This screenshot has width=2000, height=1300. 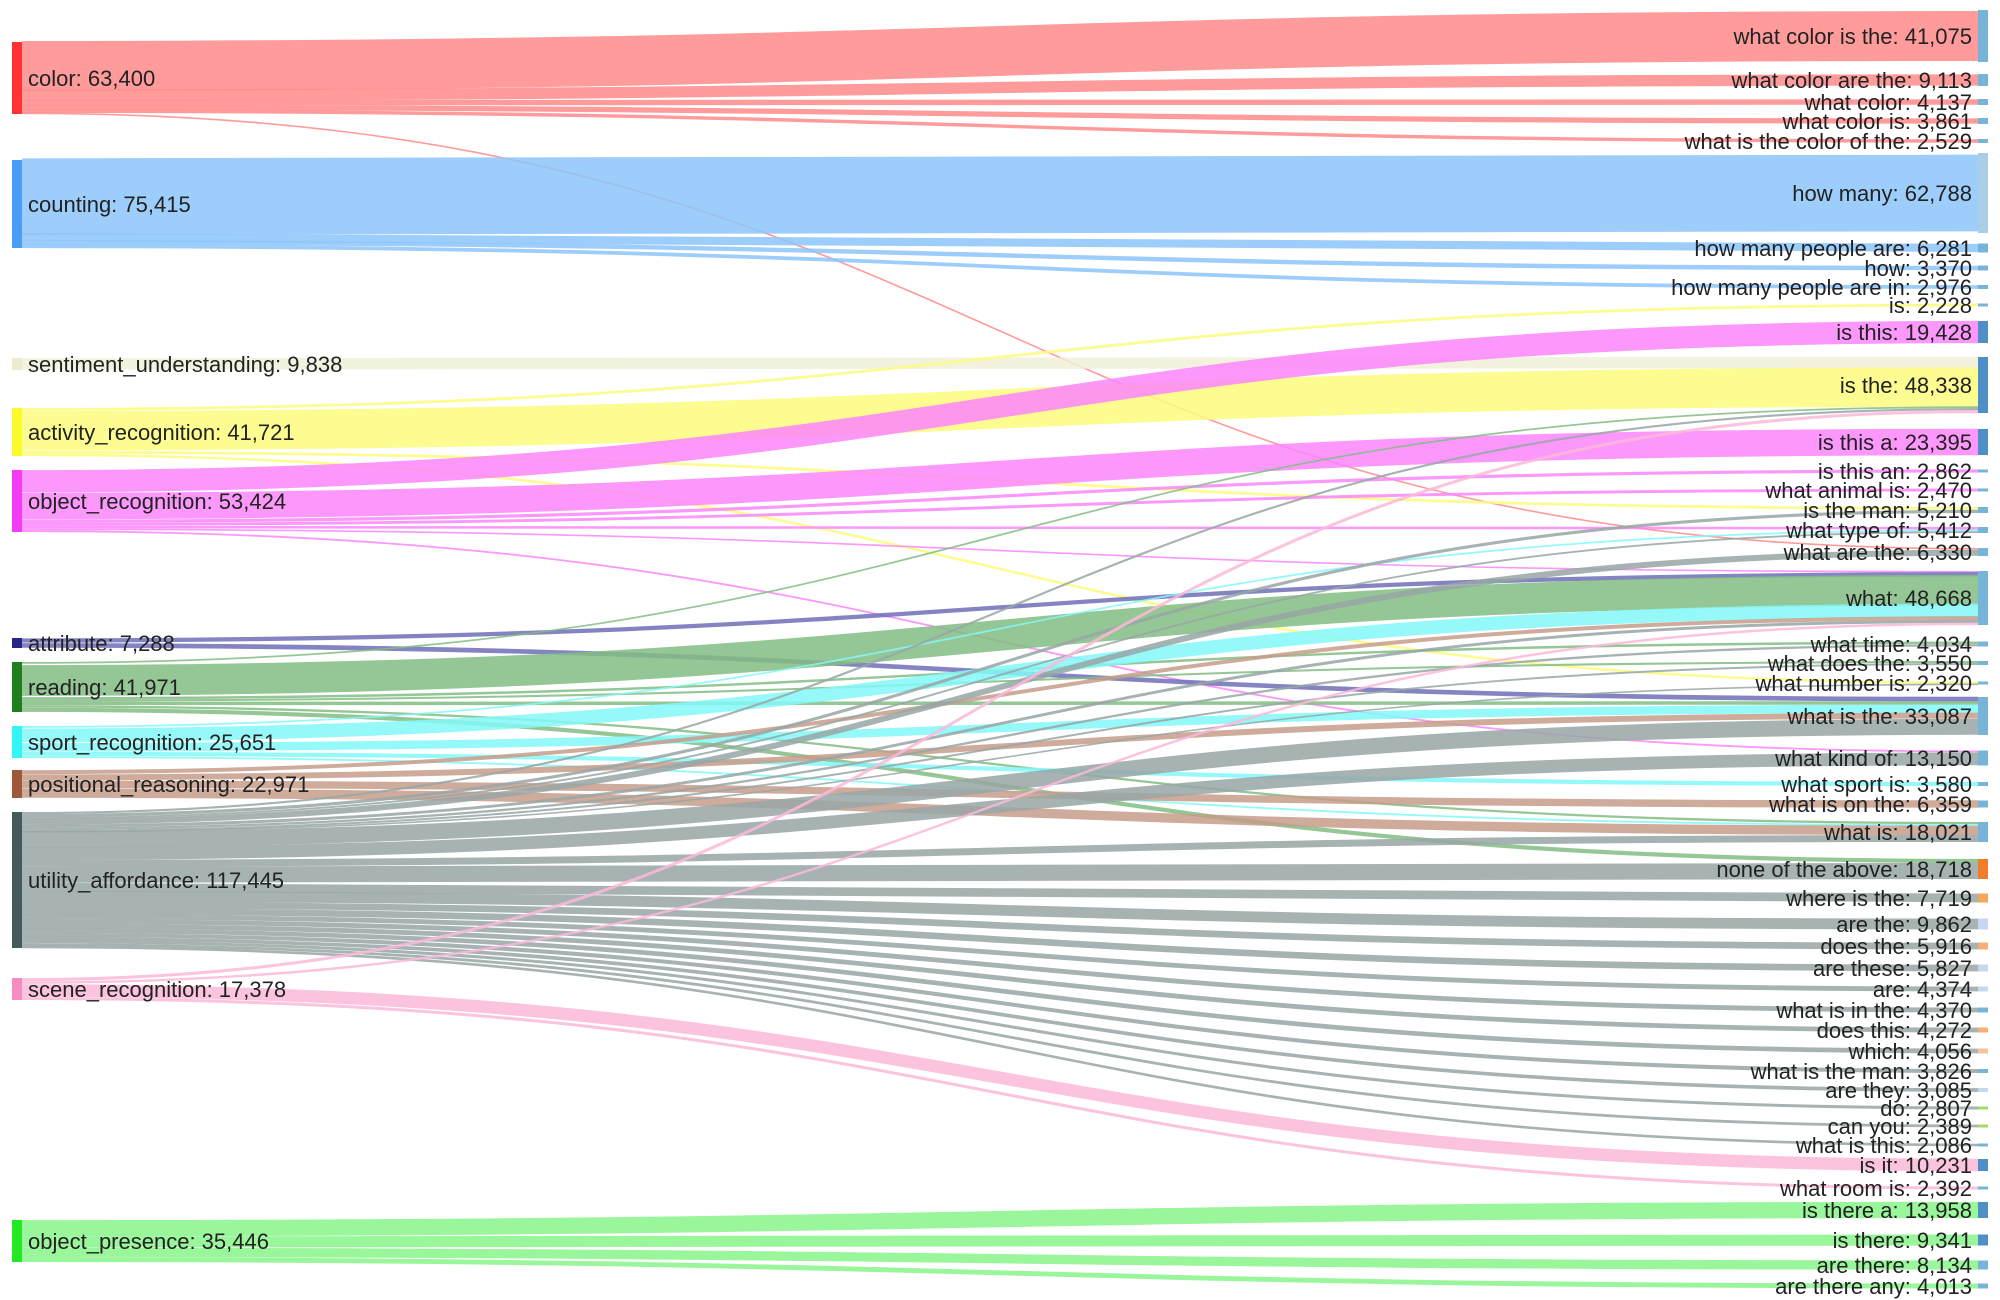 What do you see at coordinates (1000, 363) in the screenshot?
I see `link-sentiment-t12` at bounding box center [1000, 363].